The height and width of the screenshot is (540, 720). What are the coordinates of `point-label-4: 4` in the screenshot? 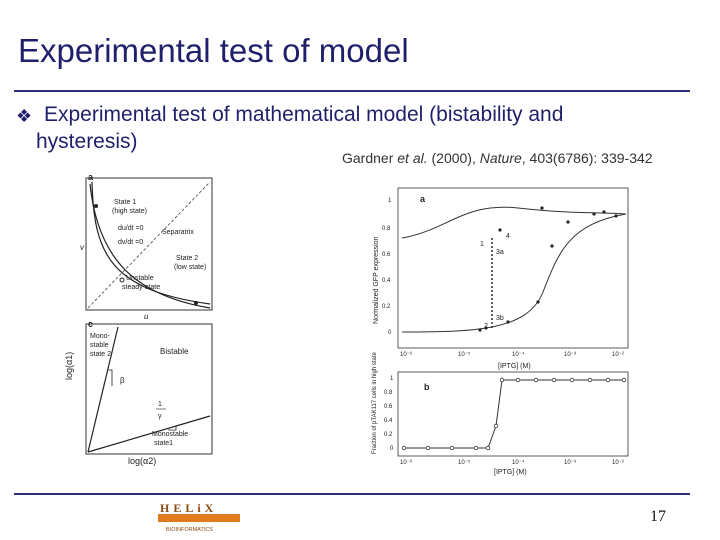 It's located at (508, 236).